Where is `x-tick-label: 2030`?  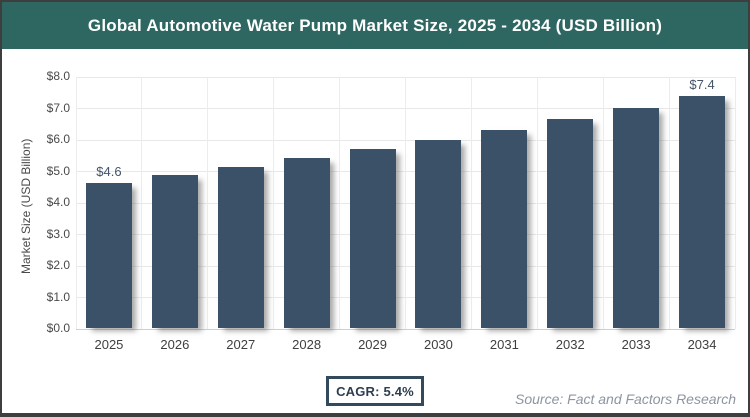 x-tick-label: 2030 is located at coordinates (438, 344).